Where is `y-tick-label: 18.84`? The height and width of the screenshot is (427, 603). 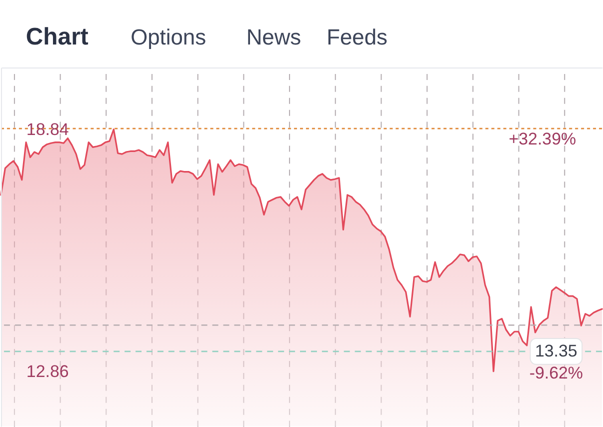
y-tick-label: 18.84 is located at coordinates (47, 129).